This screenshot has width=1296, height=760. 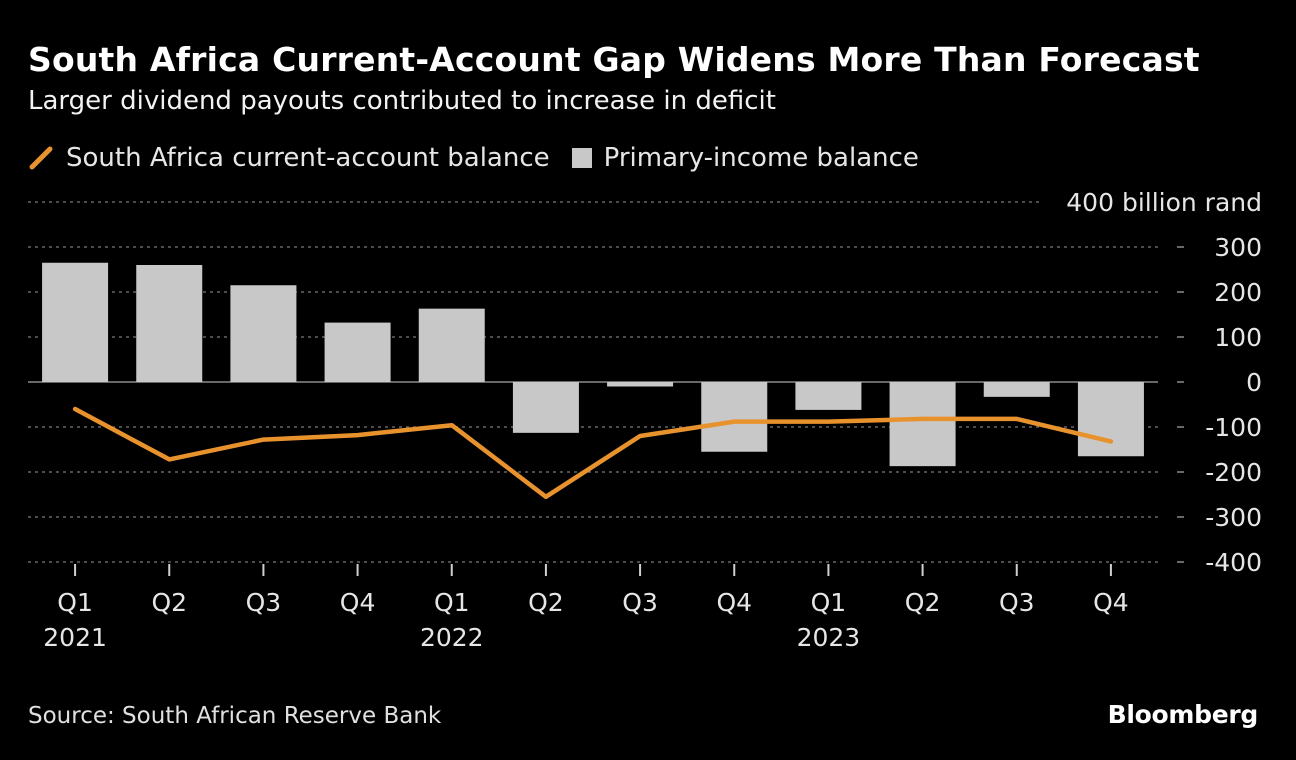 I want to click on y-tick-label: -300, so click(x=1233, y=517).